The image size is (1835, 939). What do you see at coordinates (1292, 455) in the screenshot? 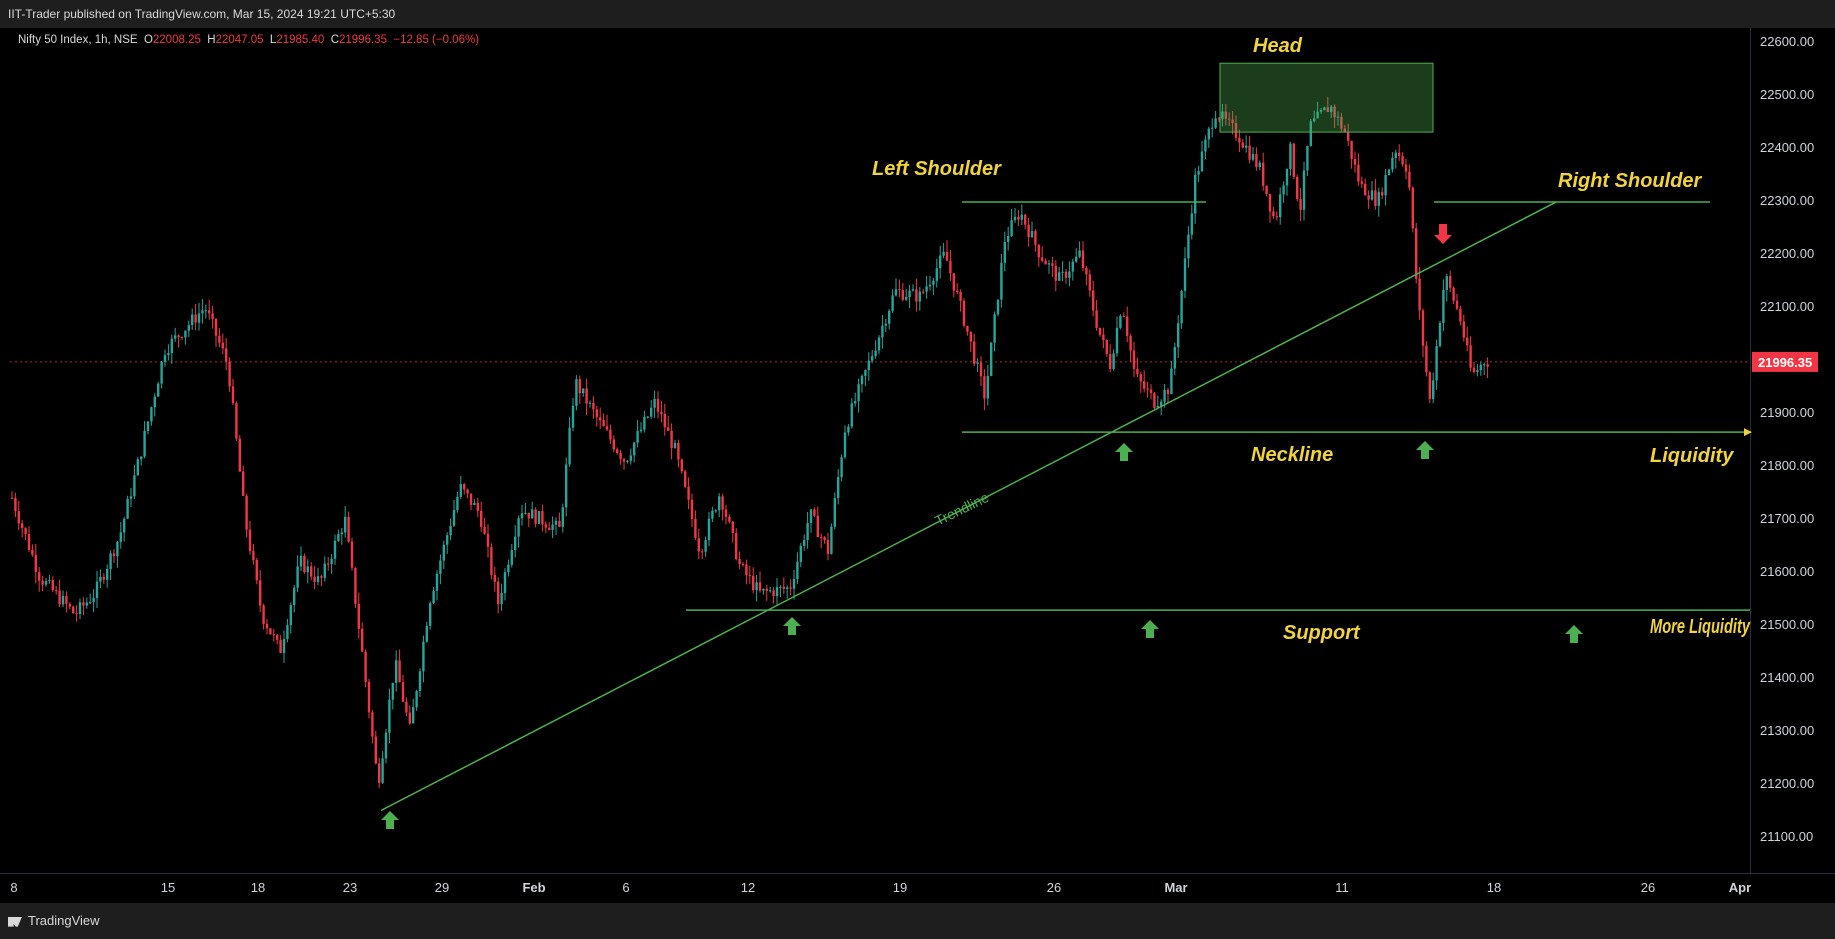
I see `annotation-neckline: Neckline` at bounding box center [1292, 455].